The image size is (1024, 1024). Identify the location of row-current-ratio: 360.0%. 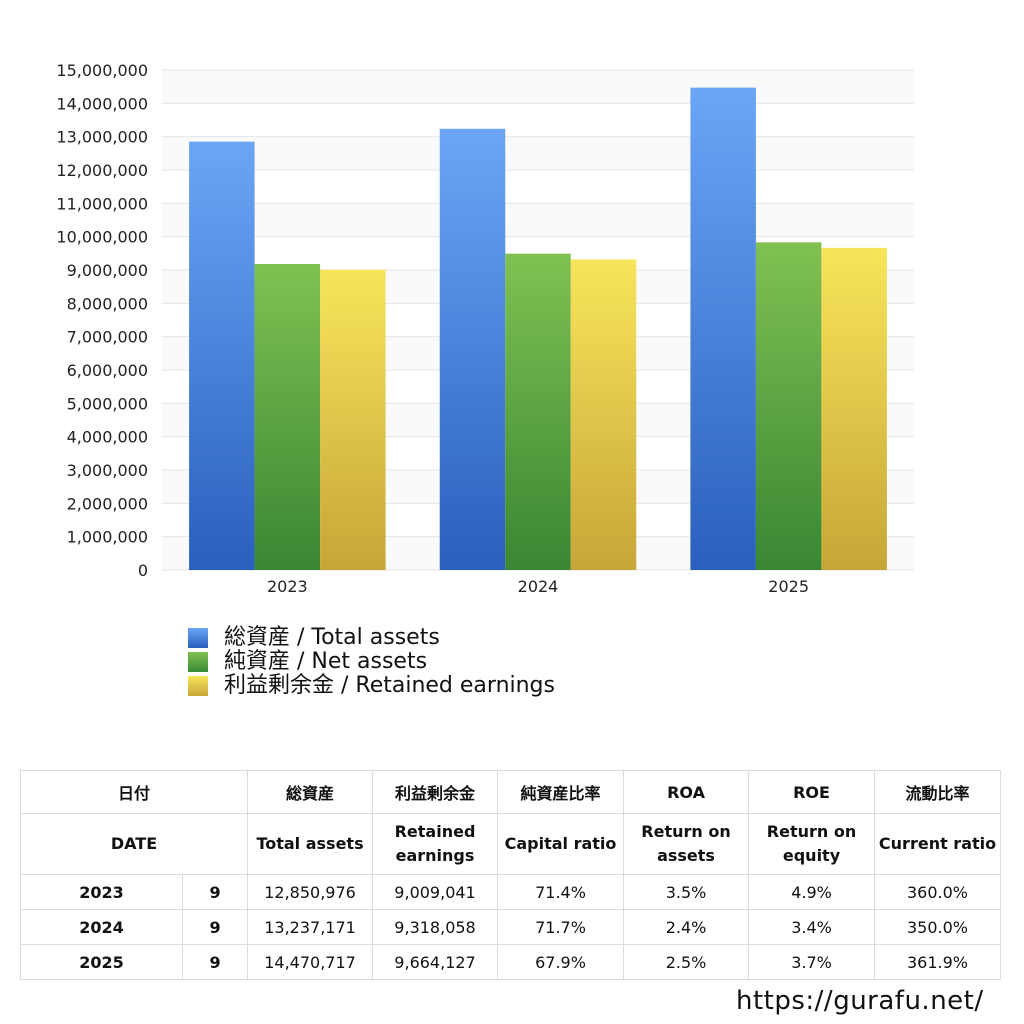
(938, 892).